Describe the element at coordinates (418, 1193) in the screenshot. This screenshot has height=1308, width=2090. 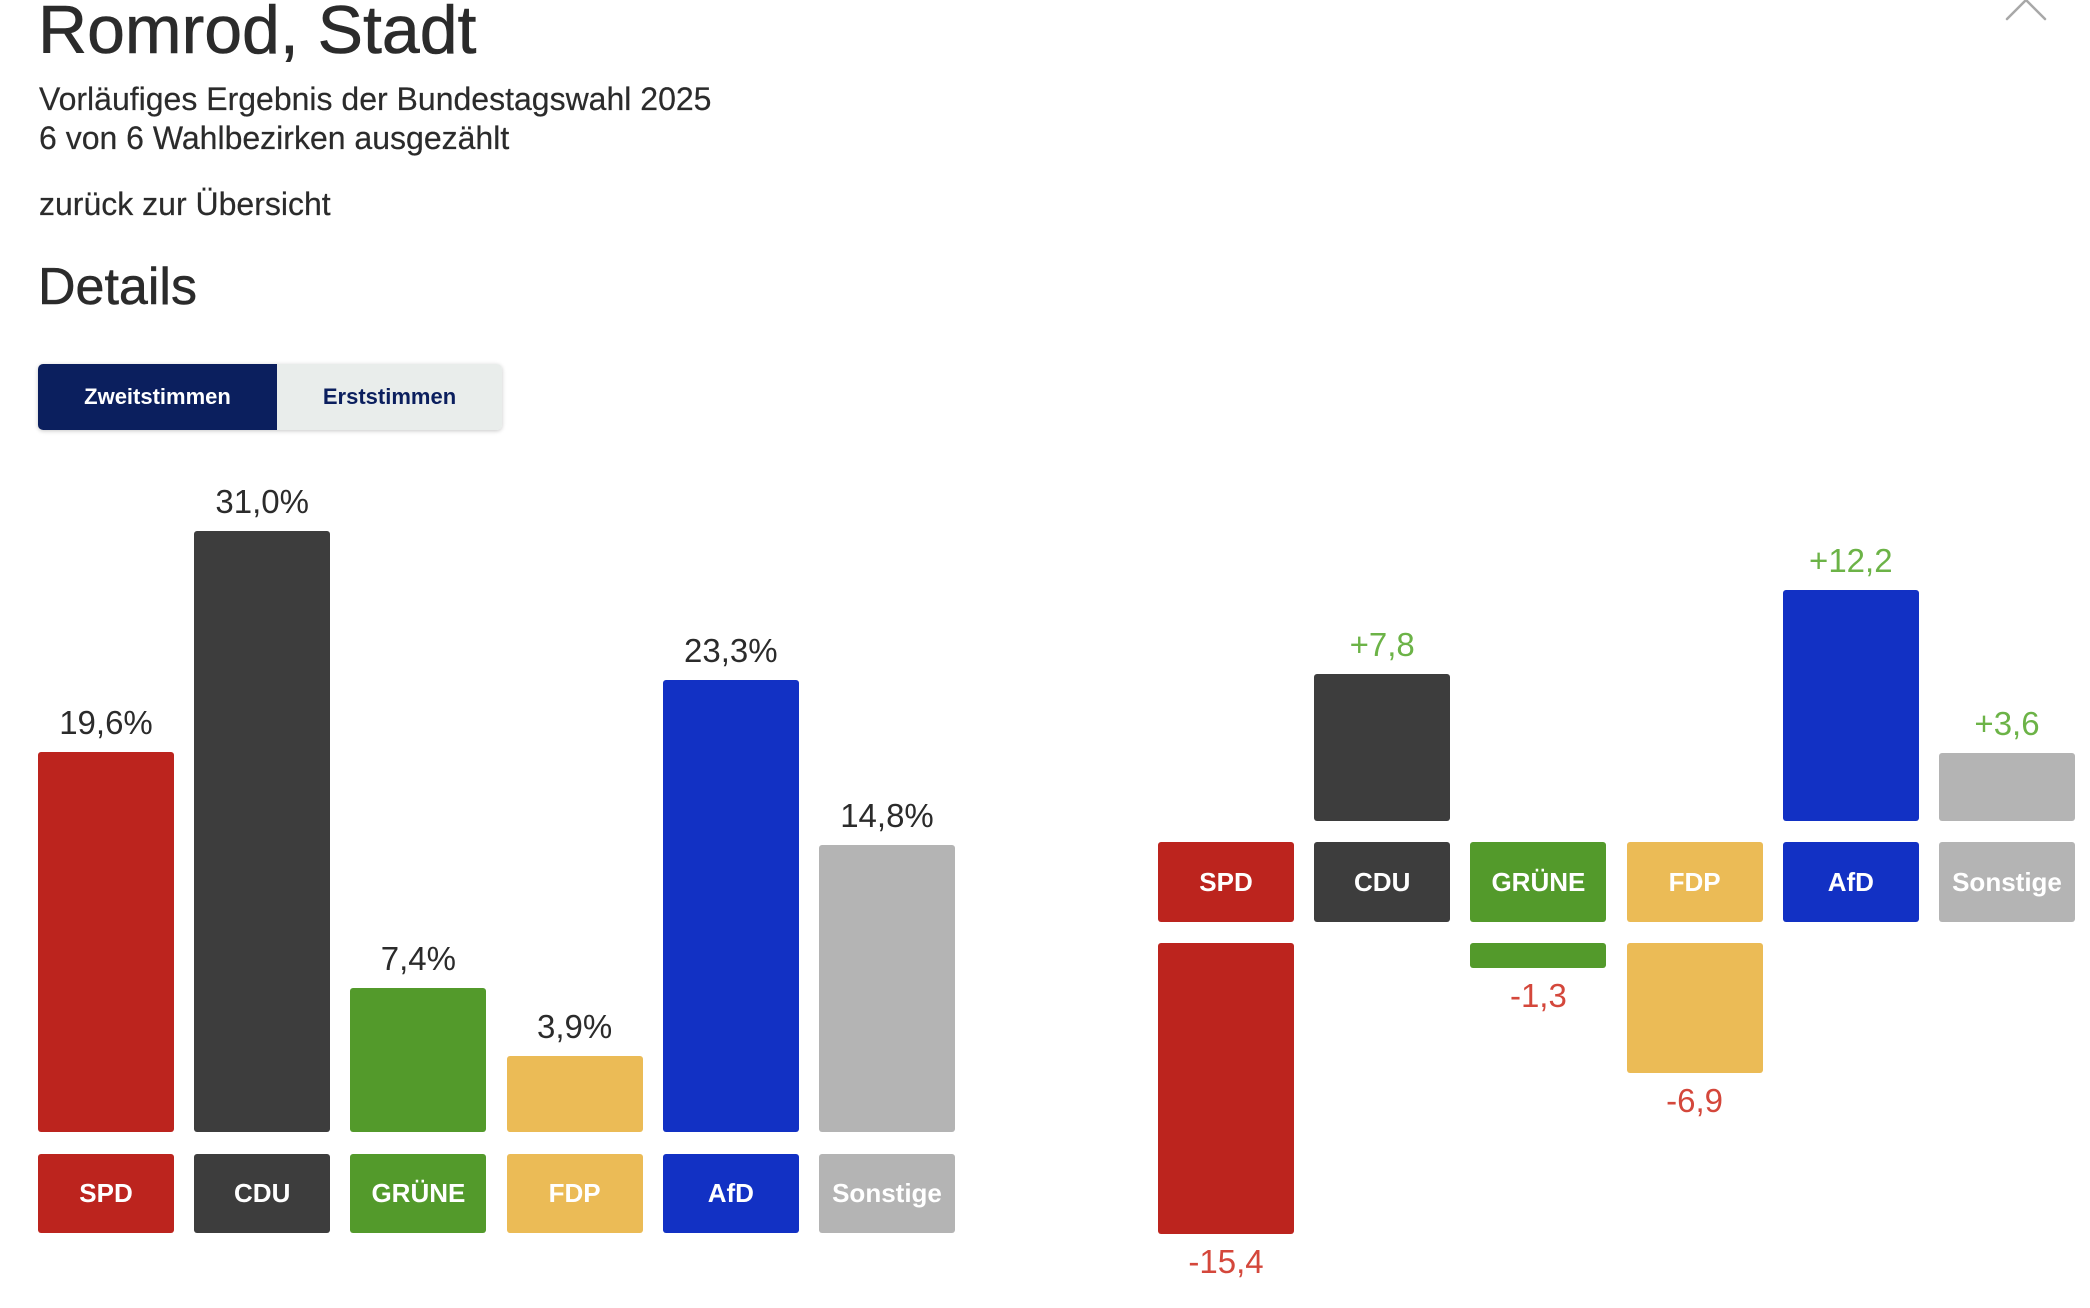
I see `share-category-label-gruene: GRÜNE` at that location.